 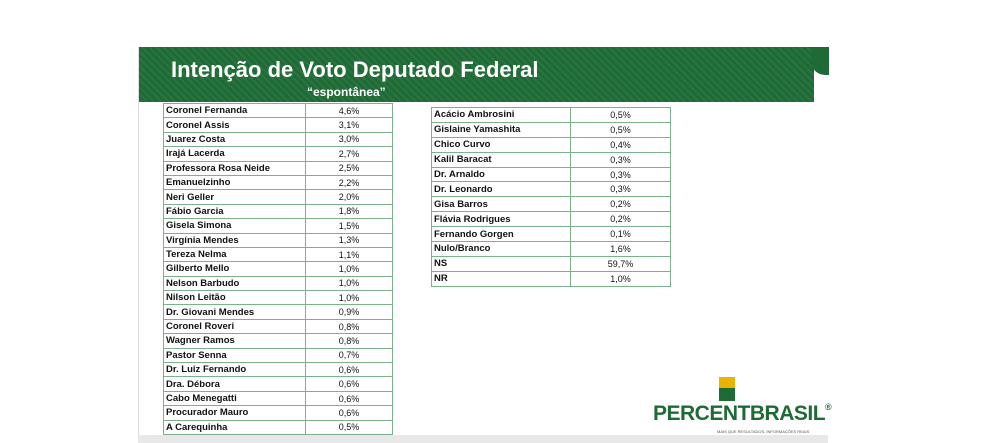 I want to click on row: Coronel Fernanda 4,6%, so click(x=278, y=110).